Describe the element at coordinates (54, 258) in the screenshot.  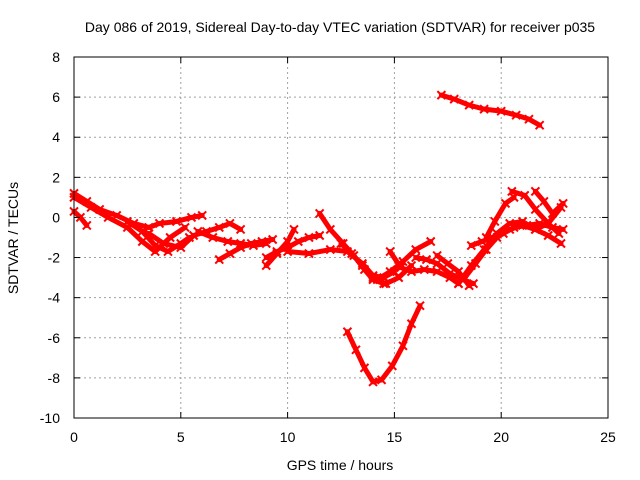
I see `y-tick-label: -2` at that location.